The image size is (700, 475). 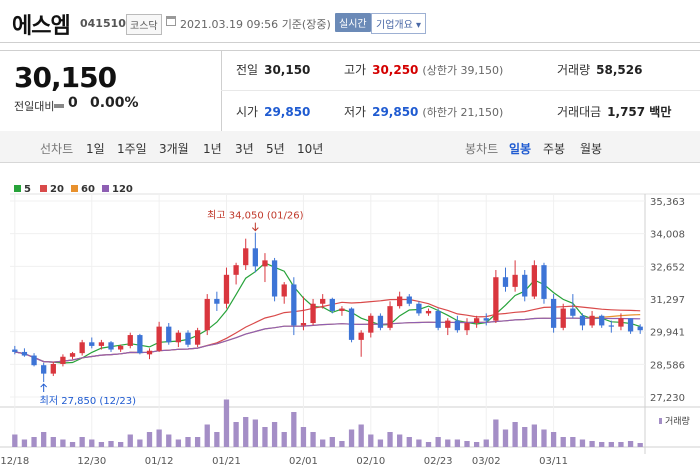 I want to click on period-3m: 3개월, so click(x=174, y=149).